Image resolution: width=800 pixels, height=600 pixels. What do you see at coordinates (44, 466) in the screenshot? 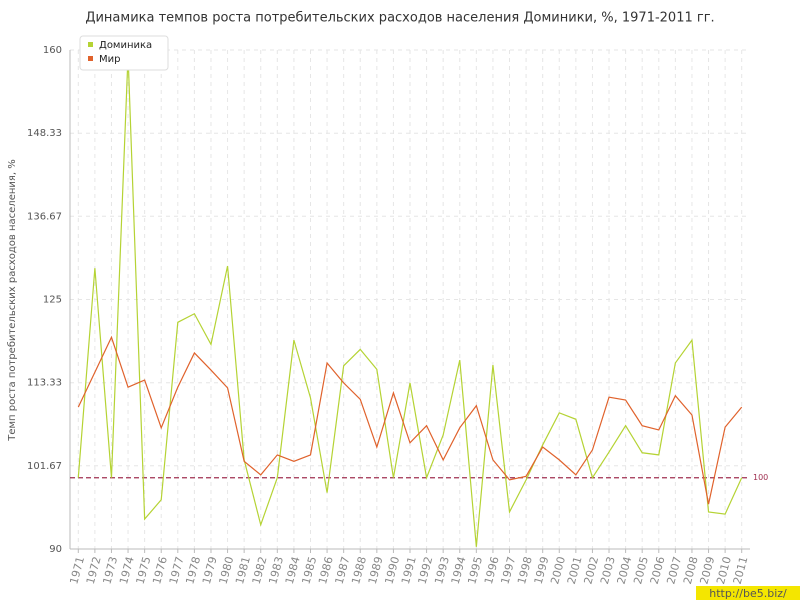
I see `y-tick-label: 101.67` at bounding box center [44, 466].